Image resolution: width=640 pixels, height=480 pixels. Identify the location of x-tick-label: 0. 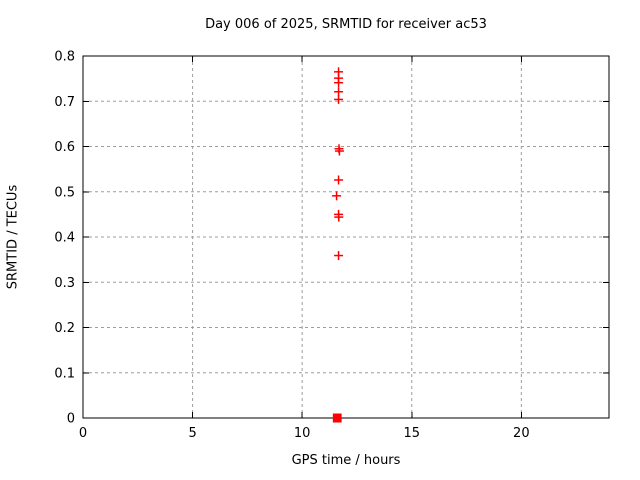
(83, 433).